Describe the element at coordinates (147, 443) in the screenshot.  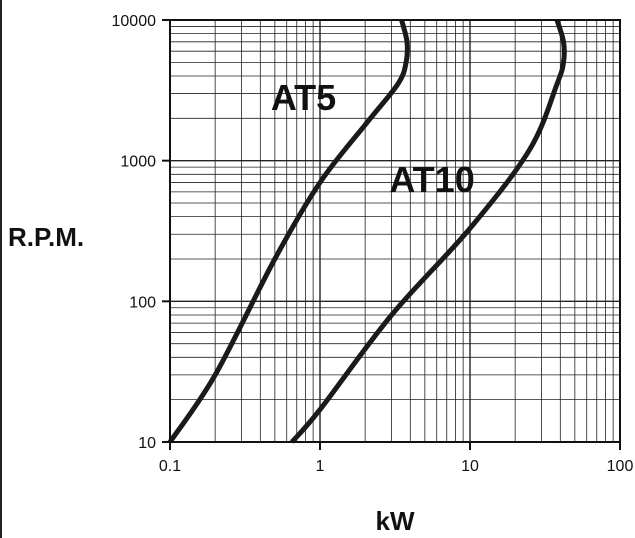
I see `y-tick-label: 10` at that location.